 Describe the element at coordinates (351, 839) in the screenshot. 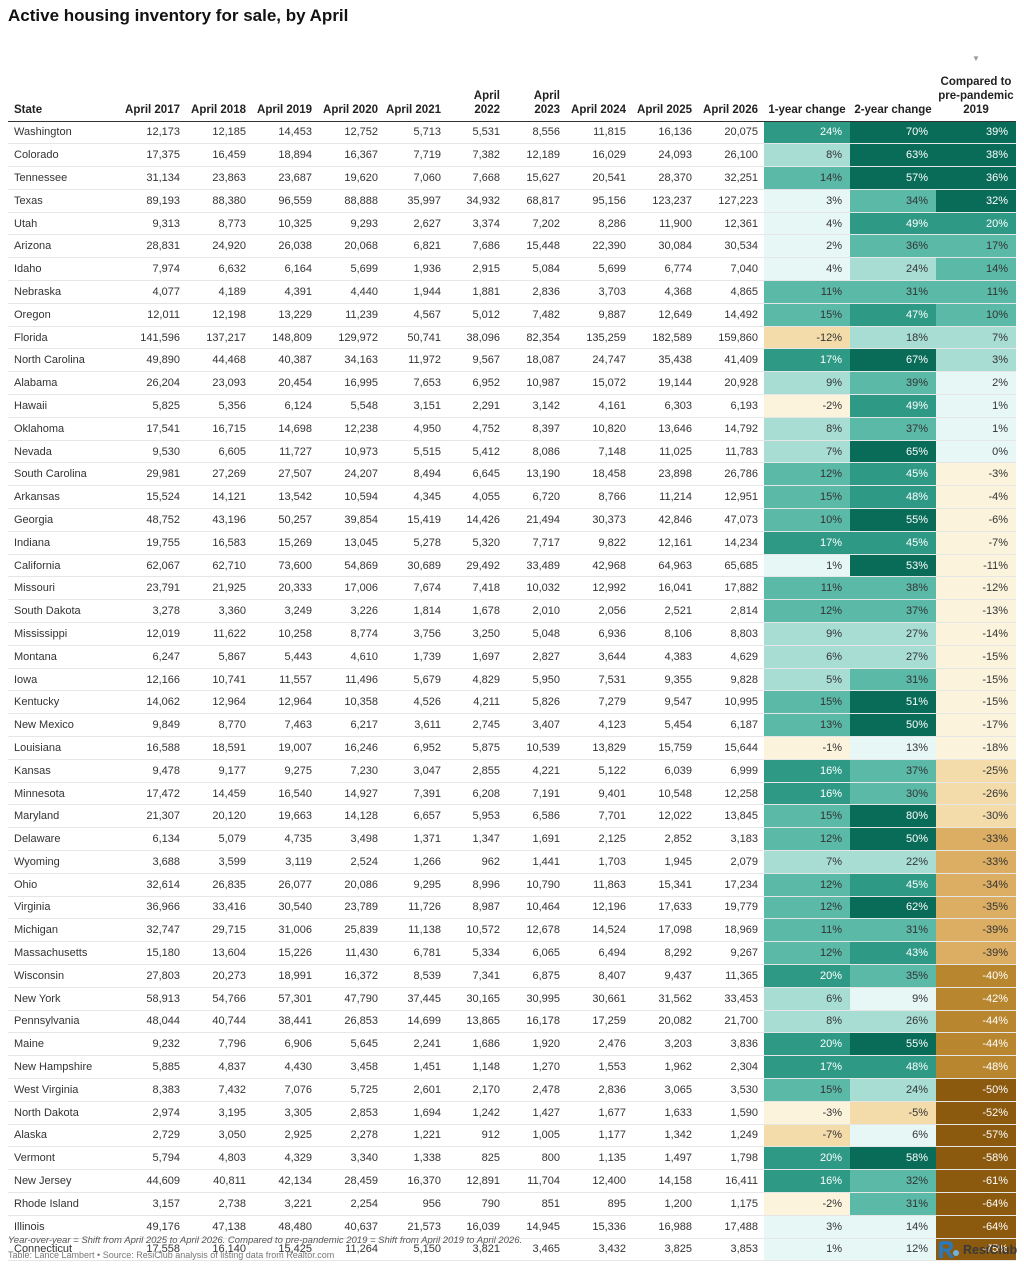

I see `inventory-value: 3,498` at that location.